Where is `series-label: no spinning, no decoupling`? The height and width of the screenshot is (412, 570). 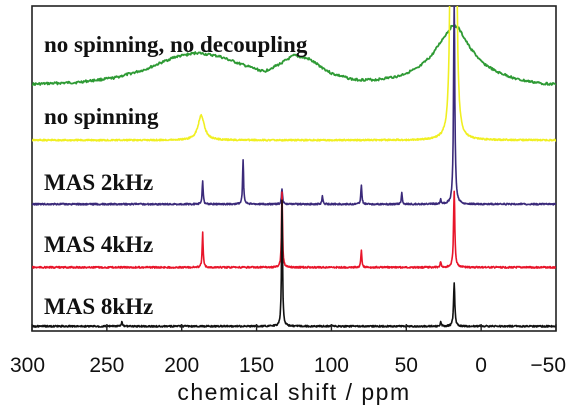
series-label: no spinning, no decoupling is located at coordinates (176, 44).